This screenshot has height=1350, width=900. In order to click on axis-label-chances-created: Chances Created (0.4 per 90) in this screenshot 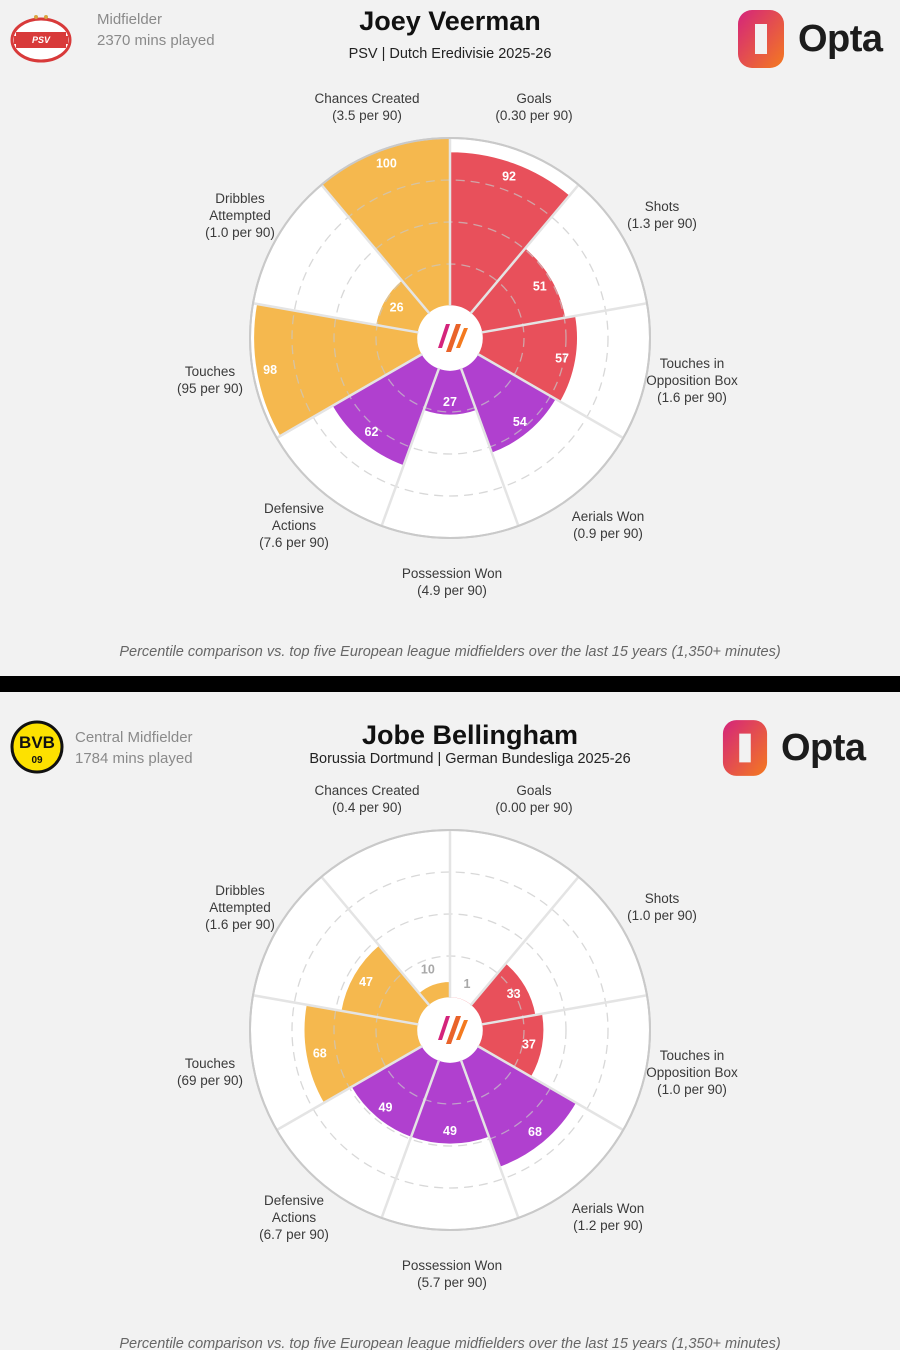, I will do `click(366, 799)`.